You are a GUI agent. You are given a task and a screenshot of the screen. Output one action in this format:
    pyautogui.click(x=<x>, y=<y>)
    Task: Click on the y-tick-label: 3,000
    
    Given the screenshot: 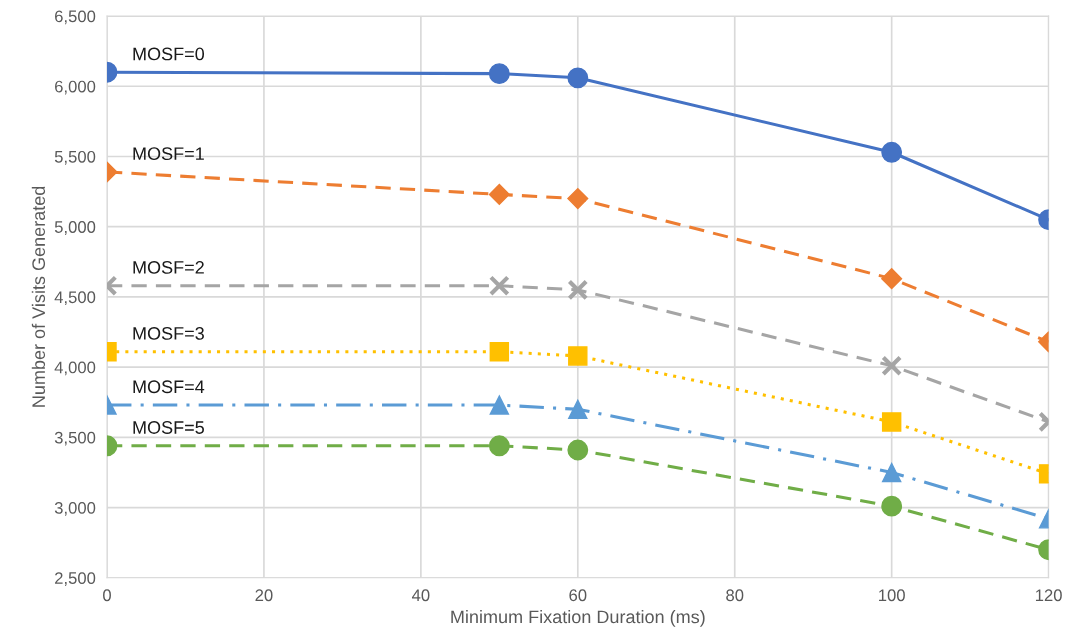 What is the action you would take?
    pyautogui.click(x=75, y=508)
    